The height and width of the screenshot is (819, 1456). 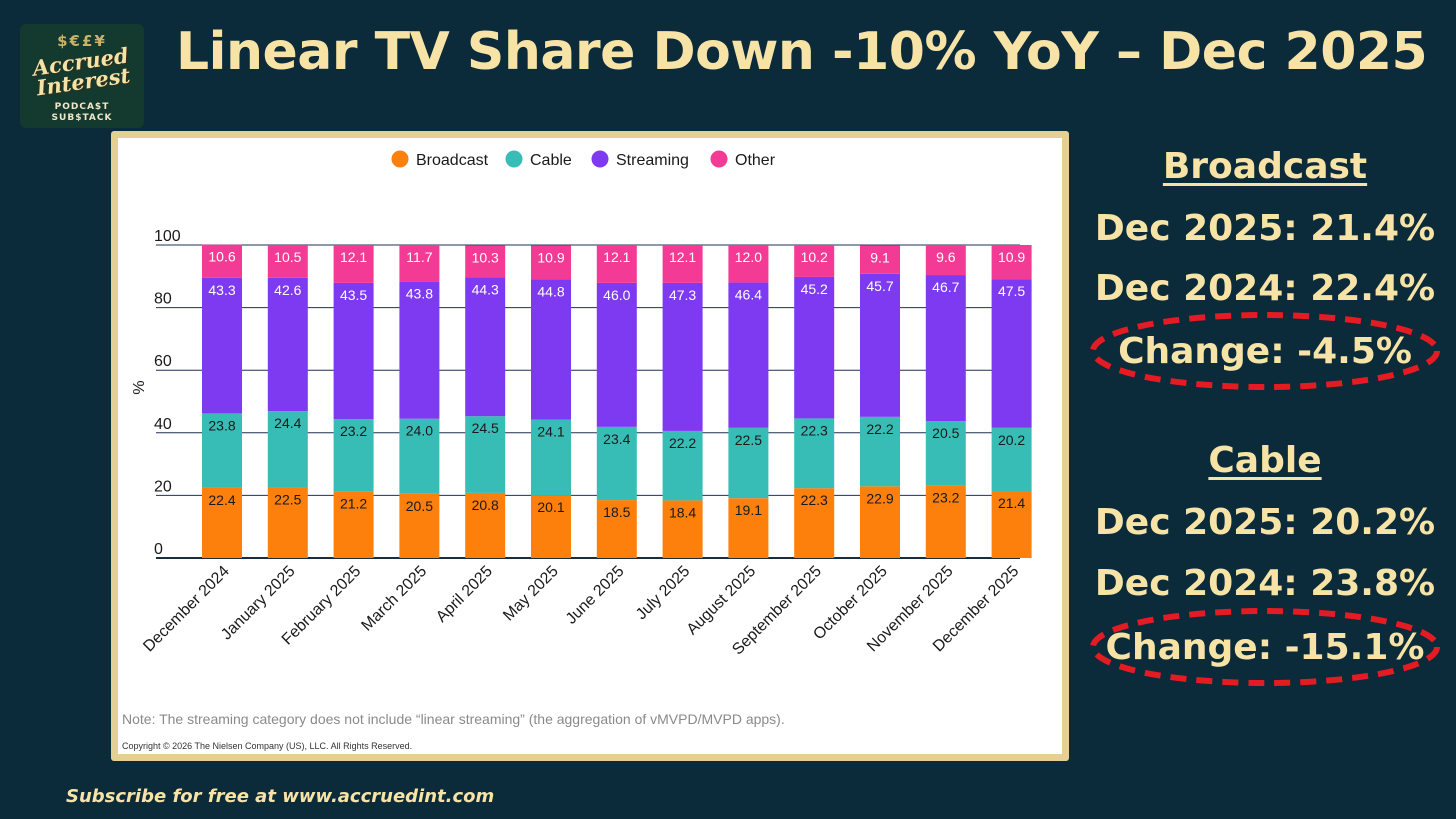 What do you see at coordinates (1011, 291) in the screenshot?
I see `data-label-streaming-13: 47.5` at bounding box center [1011, 291].